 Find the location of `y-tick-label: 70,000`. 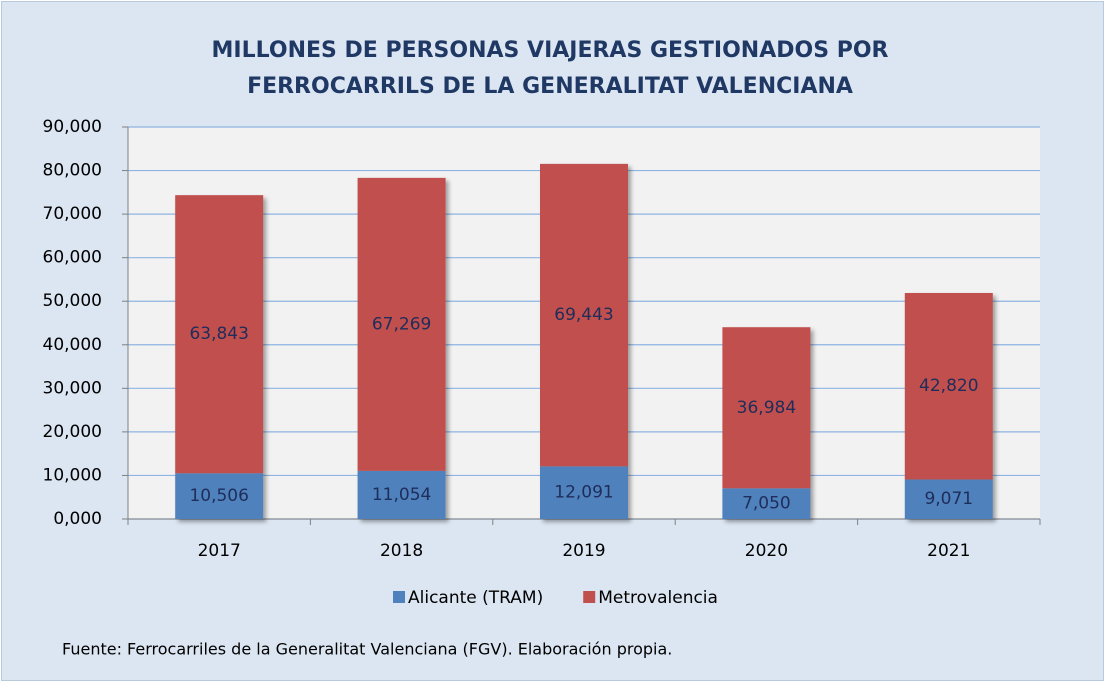

y-tick-label: 70,000 is located at coordinates (72, 214).